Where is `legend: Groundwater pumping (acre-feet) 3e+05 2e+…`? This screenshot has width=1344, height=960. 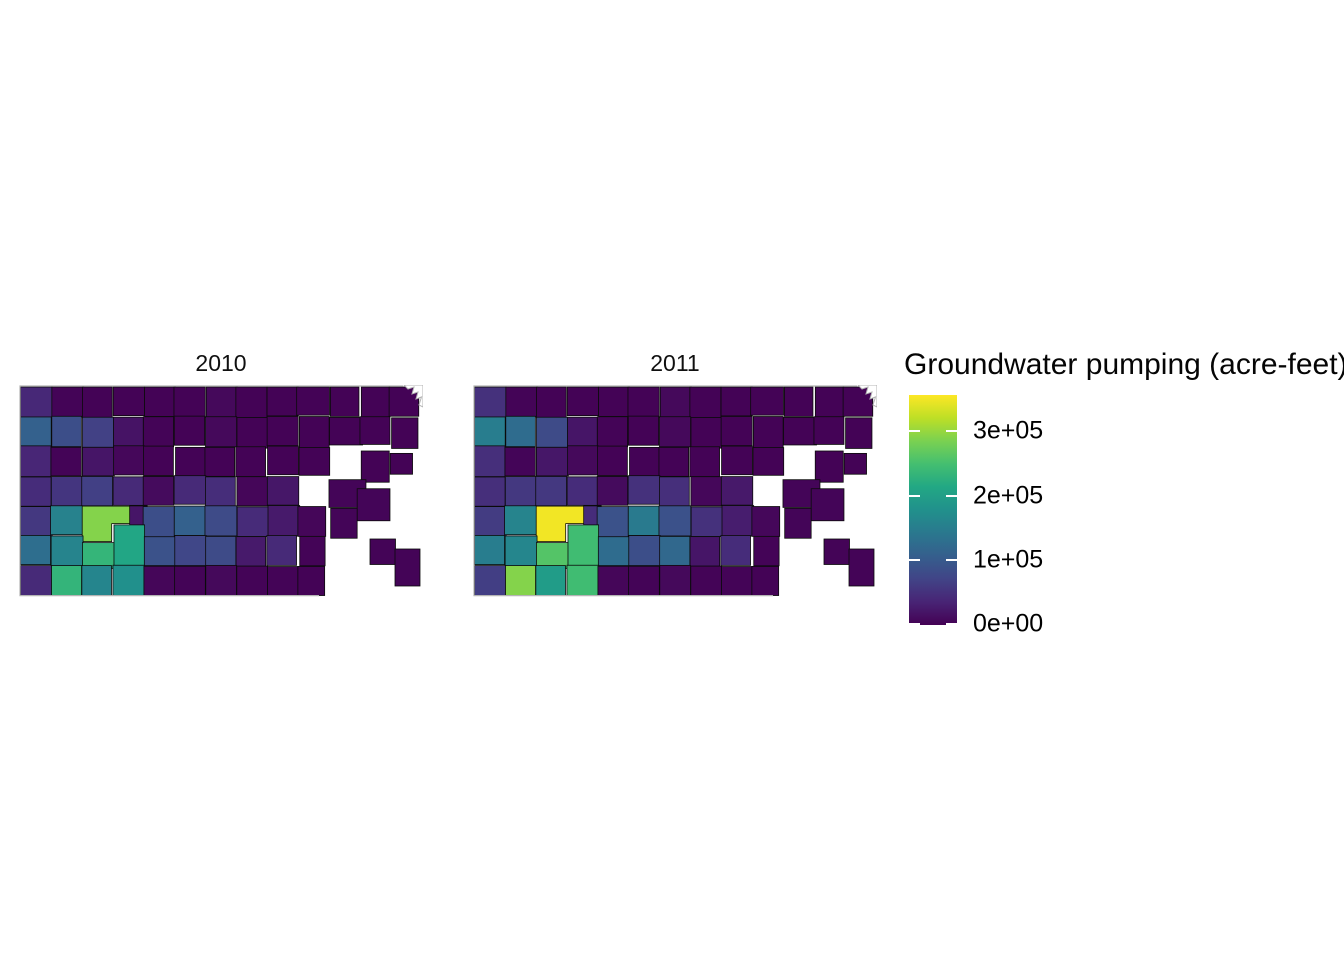 legend: Groundwater pumping (acre-feet) 3e+05 2e+… is located at coordinates (1124, 505).